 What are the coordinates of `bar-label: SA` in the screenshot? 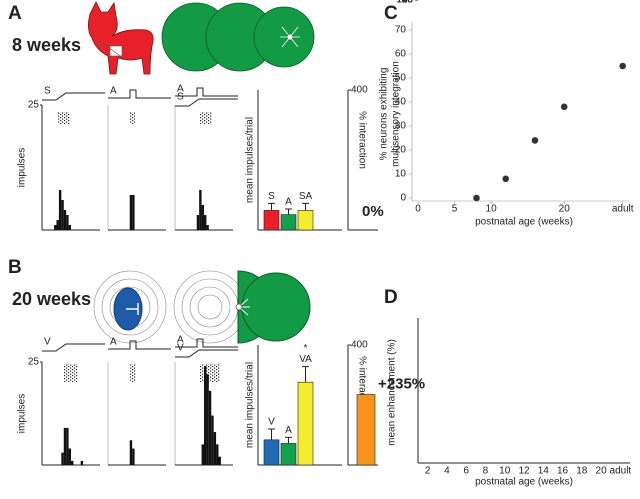 It's located at (306, 196).